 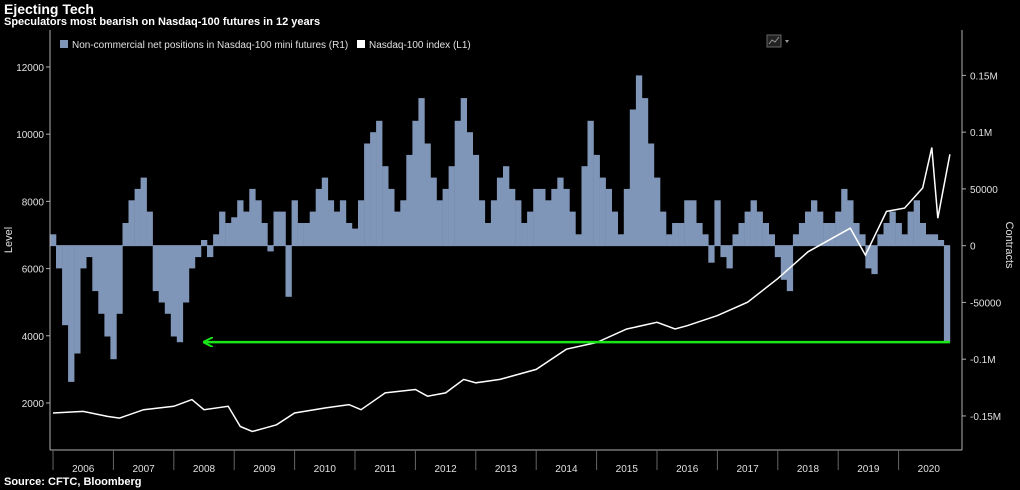 What do you see at coordinates (986, 303) in the screenshot?
I see `right-tick-label: -50000` at bounding box center [986, 303].